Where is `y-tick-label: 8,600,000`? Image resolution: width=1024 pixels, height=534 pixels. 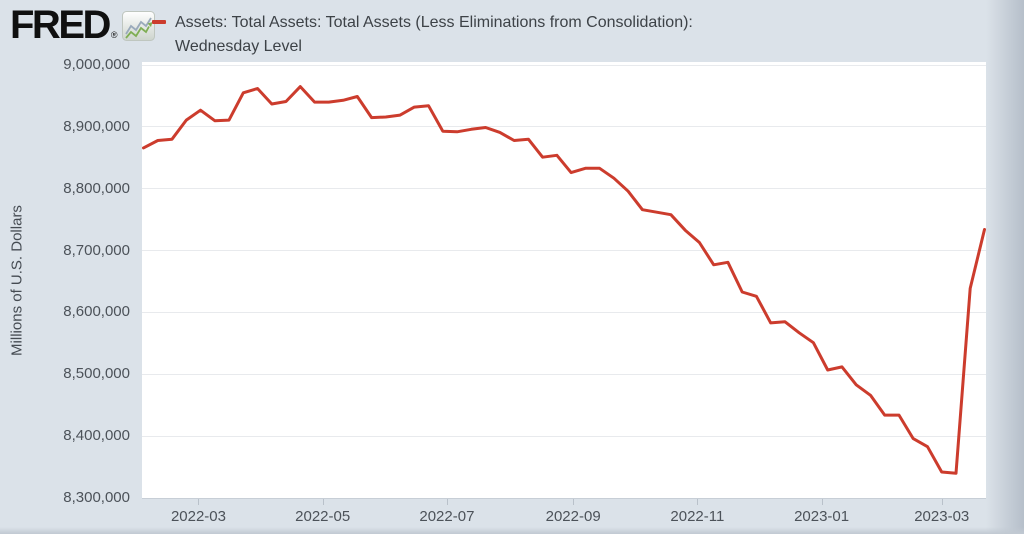 y-tick-label: 8,600,000 is located at coordinates (96, 312).